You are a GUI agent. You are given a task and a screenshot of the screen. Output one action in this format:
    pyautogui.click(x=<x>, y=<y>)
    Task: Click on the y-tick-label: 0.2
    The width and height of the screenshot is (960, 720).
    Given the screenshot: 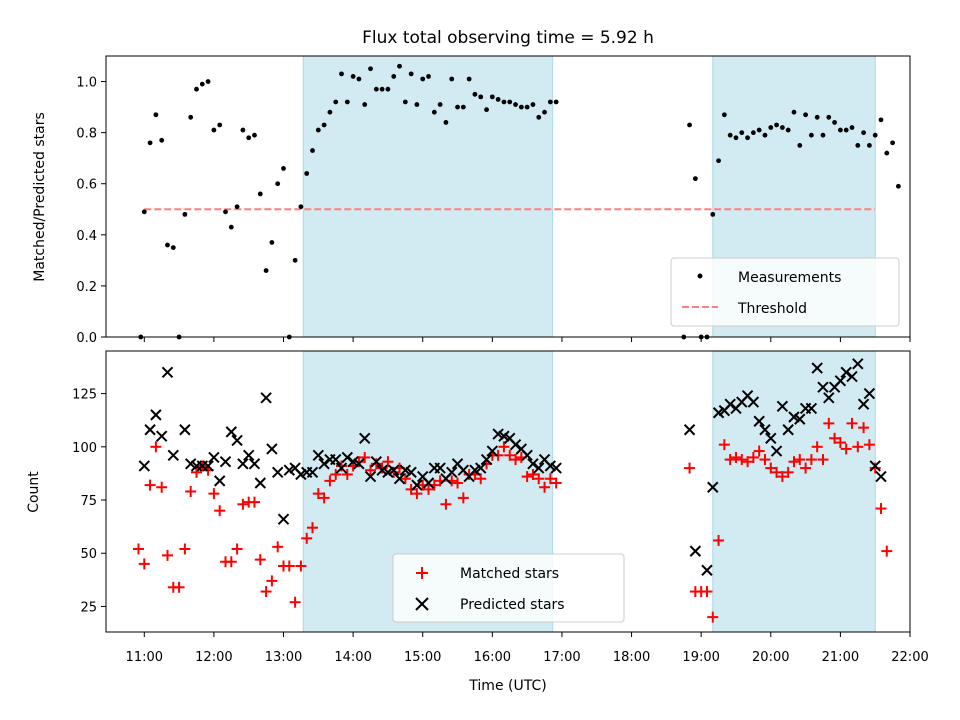 What is the action you would take?
    pyautogui.click(x=86, y=287)
    